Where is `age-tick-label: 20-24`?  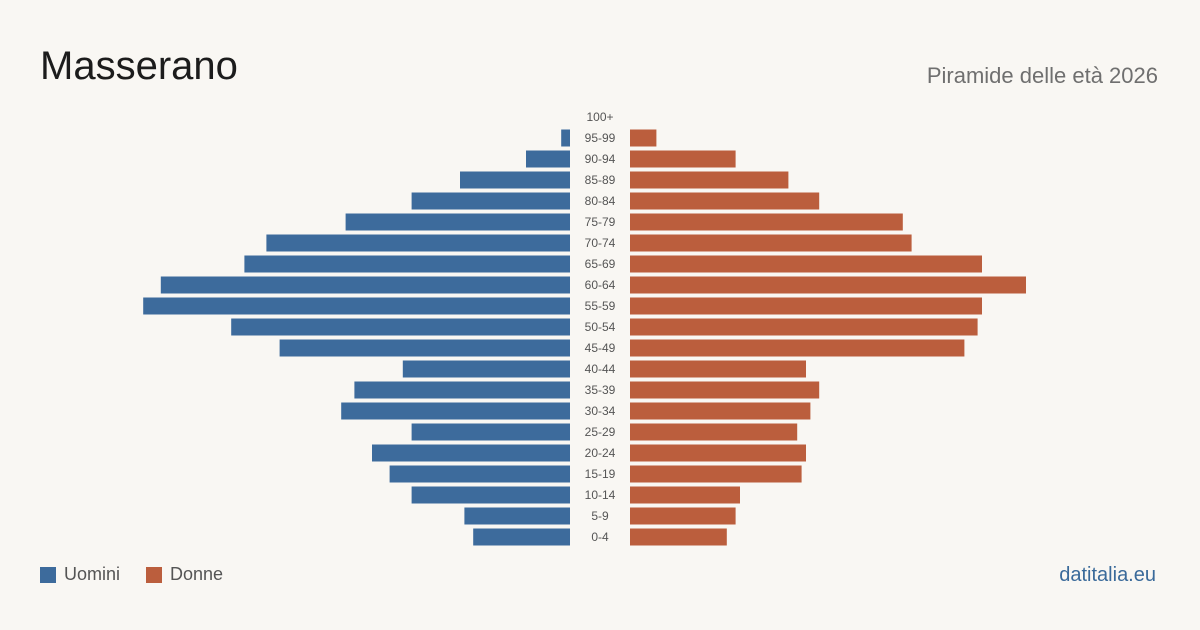 age-tick-label: 20-24 is located at coordinates (600, 453).